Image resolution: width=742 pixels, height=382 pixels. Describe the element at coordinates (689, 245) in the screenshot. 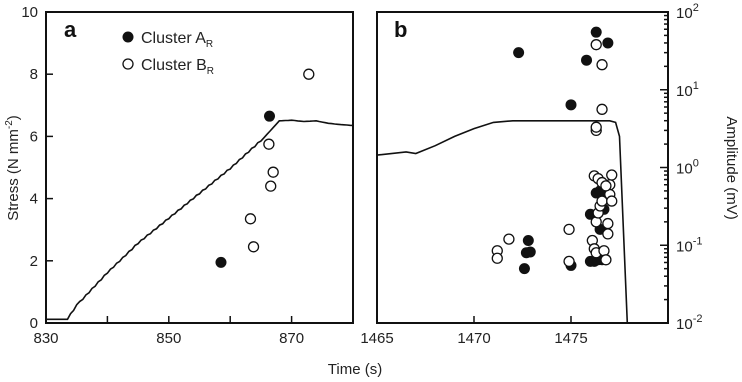

I see `panel-b-y-tick-label: 10⁻¹` at that location.